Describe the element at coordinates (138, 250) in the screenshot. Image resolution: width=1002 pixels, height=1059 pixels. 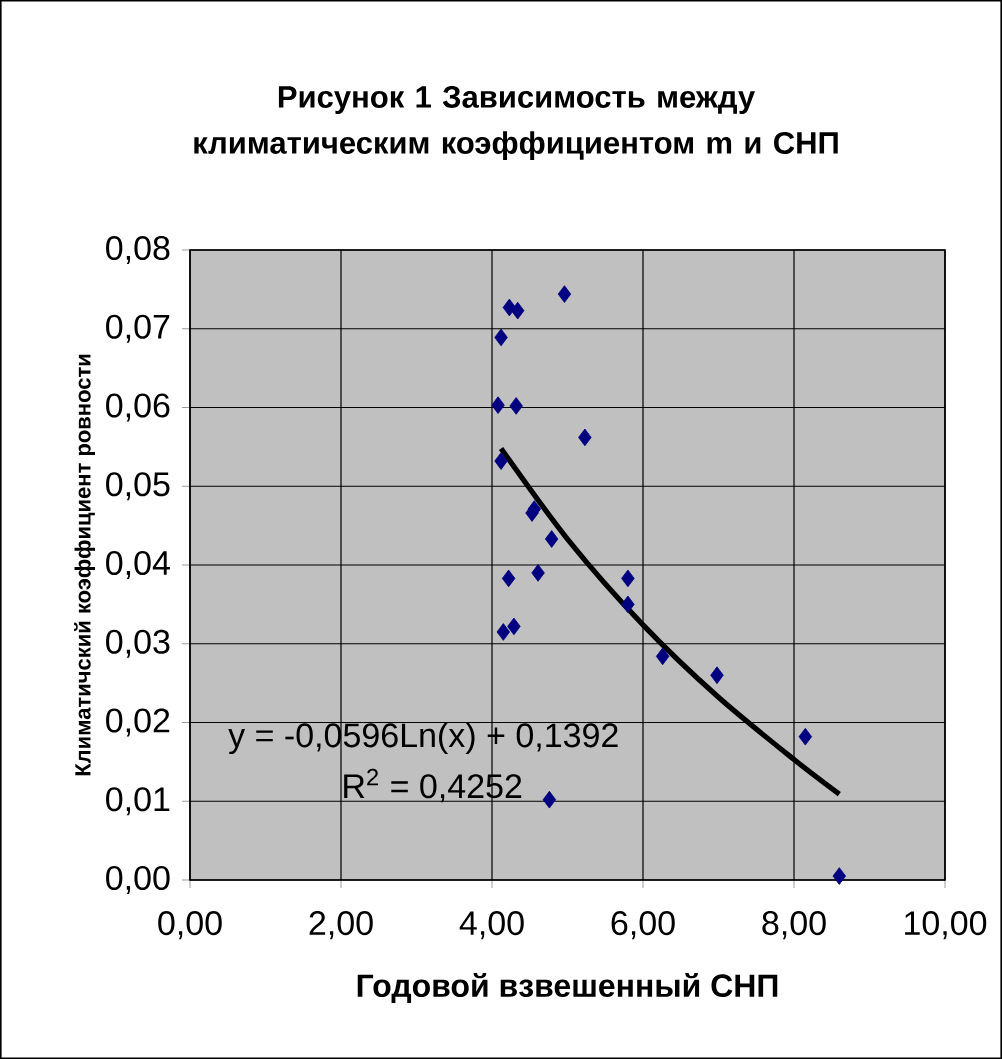
I see `y-tick-label: 0,08` at that location.